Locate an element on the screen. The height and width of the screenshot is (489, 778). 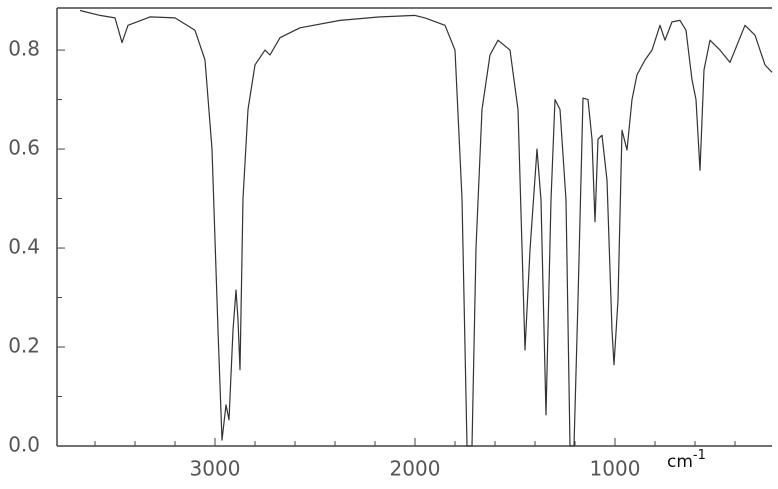
x-tick-label: 2000 is located at coordinates (415, 469).